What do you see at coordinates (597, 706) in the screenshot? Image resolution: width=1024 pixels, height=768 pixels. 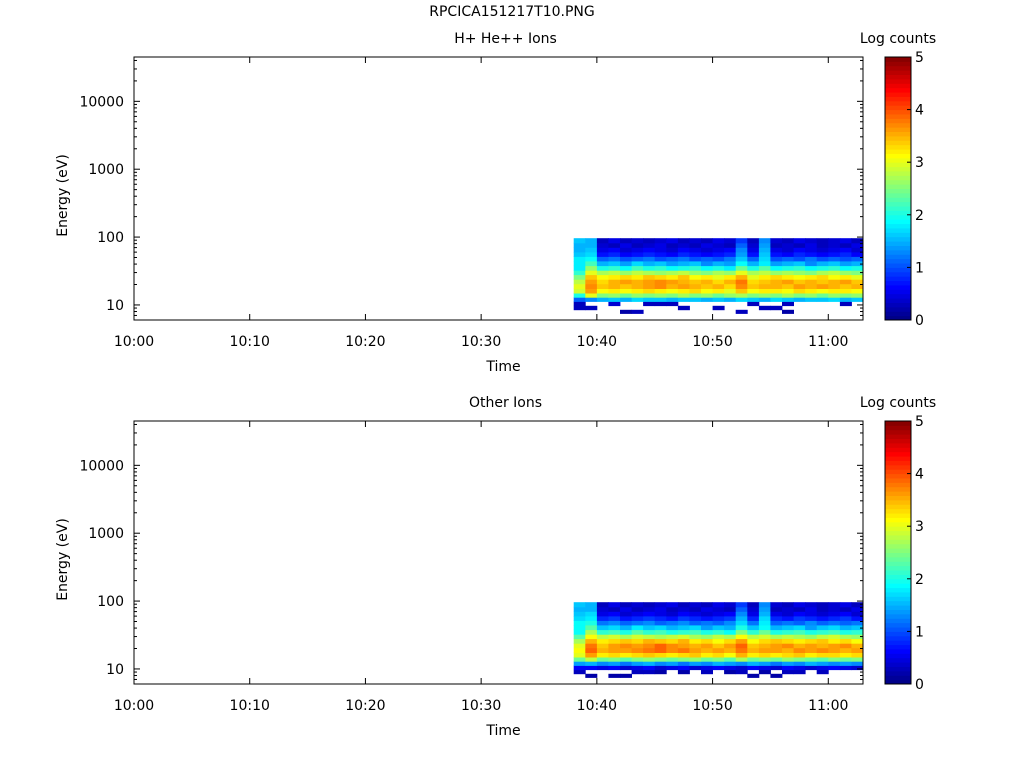 I see `x-tick-label: 10:40` at bounding box center [597, 706].